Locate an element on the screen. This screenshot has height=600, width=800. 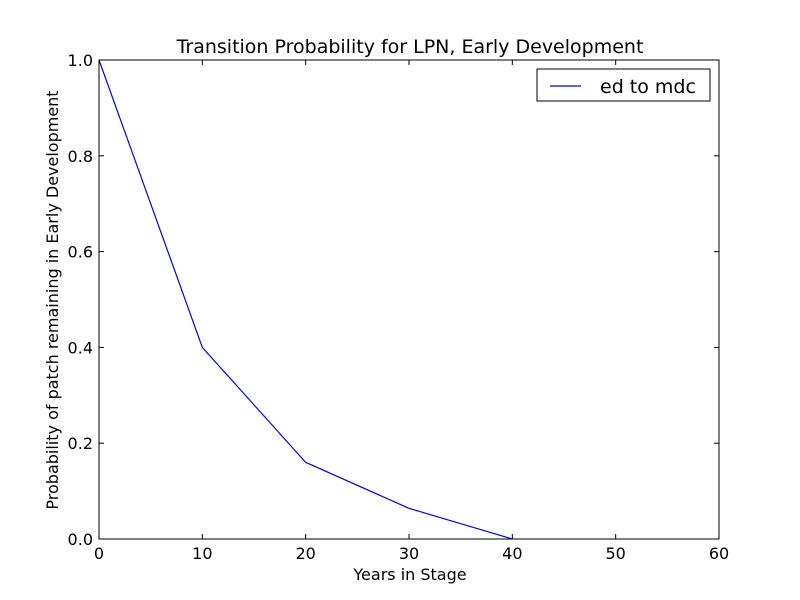
y-tick-label: 0.4 is located at coordinates (80, 347).